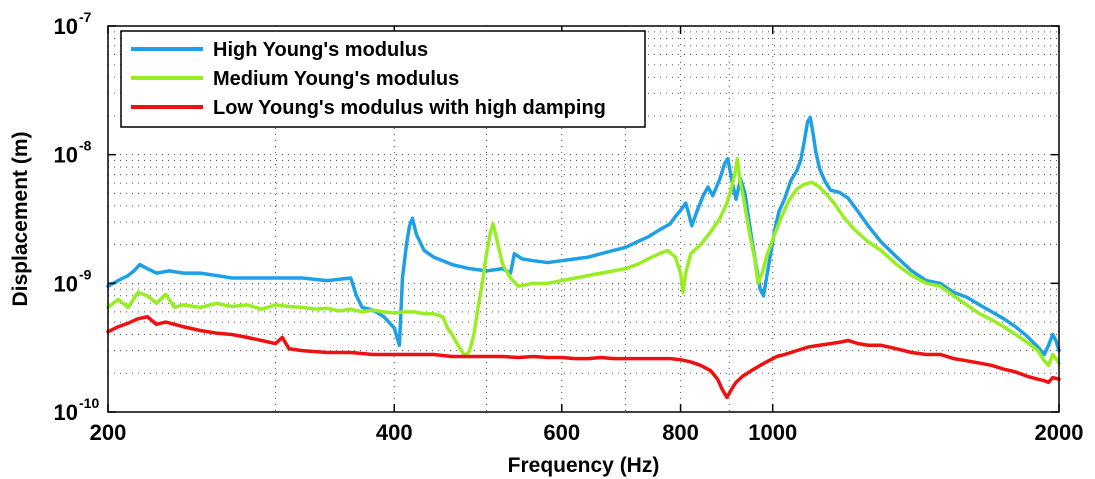  What do you see at coordinates (409, 108) in the screenshot?
I see `legend-label-3: Low Young's modulus with high damping` at bounding box center [409, 108].